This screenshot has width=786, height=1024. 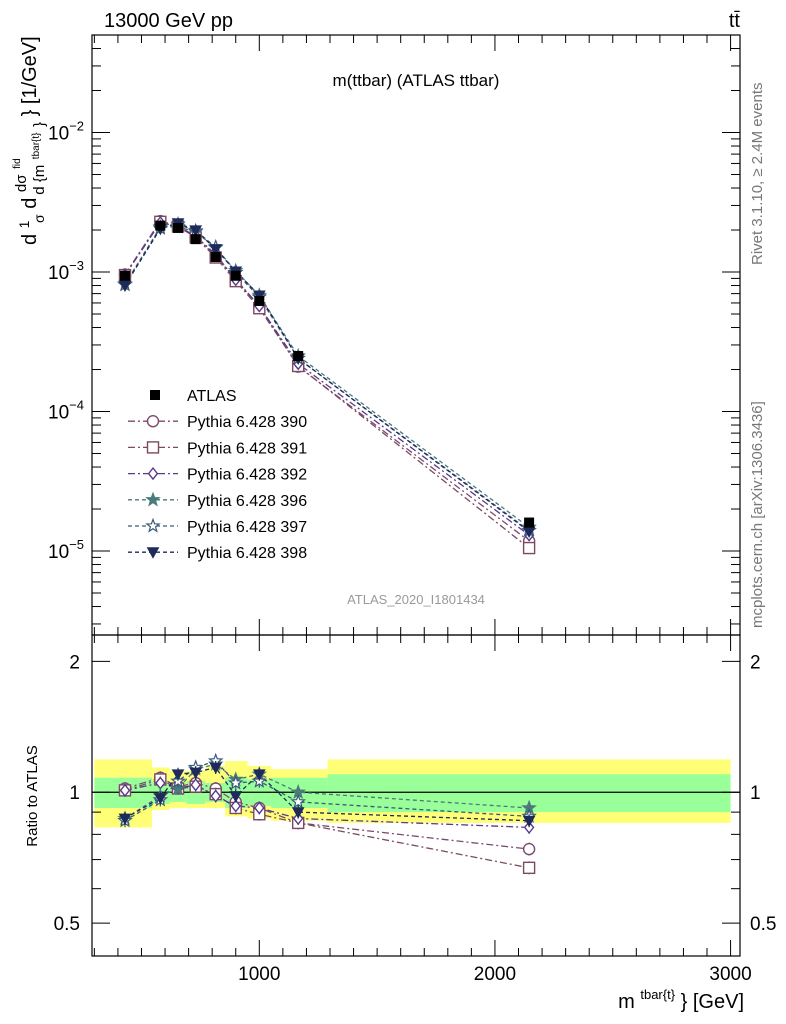 What do you see at coordinates (168, 21) in the screenshot?
I see `process-label: 13000 GeV pp` at bounding box center [168, 21].